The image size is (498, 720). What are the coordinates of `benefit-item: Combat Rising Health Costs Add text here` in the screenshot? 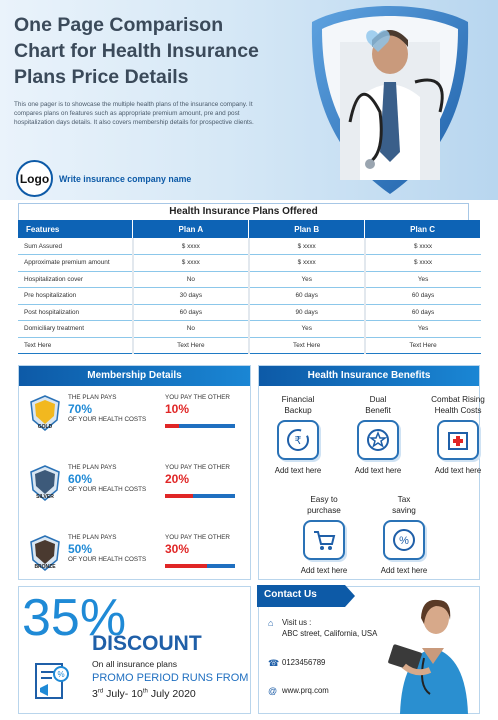 It's located at (458, 434).